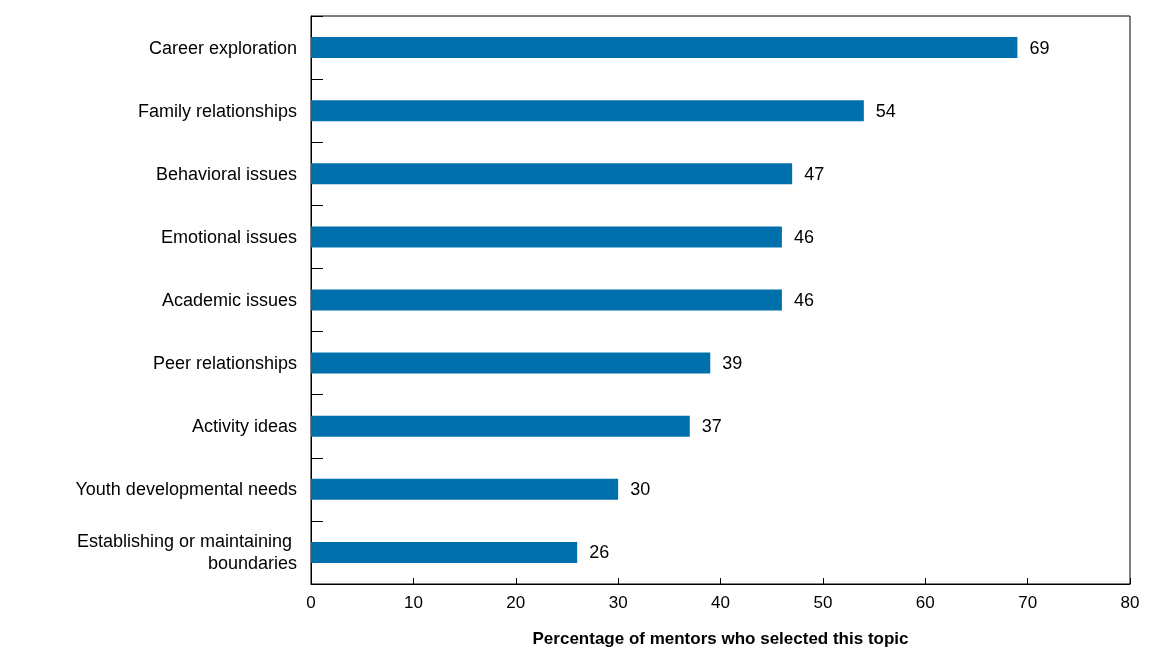 This screenshot has height=665, width=1153. I want to click on y-tick-label: Academic issues, so click(229, 300).